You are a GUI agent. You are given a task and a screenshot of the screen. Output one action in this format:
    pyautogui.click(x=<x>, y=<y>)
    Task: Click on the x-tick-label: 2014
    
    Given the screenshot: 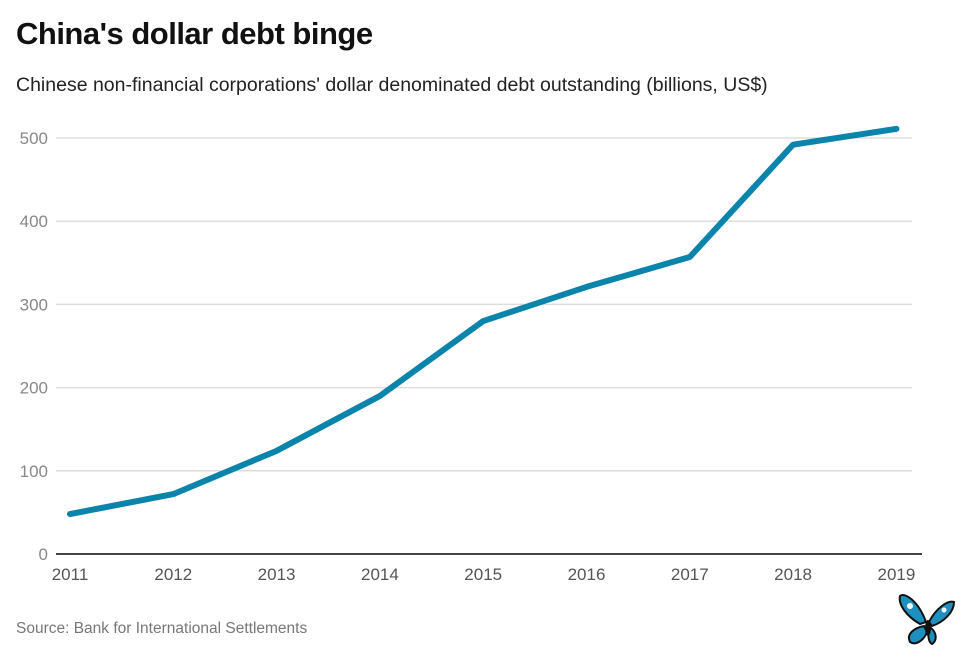 What is the action you would take?
    pyautogui.click(x=380, y=574)
    